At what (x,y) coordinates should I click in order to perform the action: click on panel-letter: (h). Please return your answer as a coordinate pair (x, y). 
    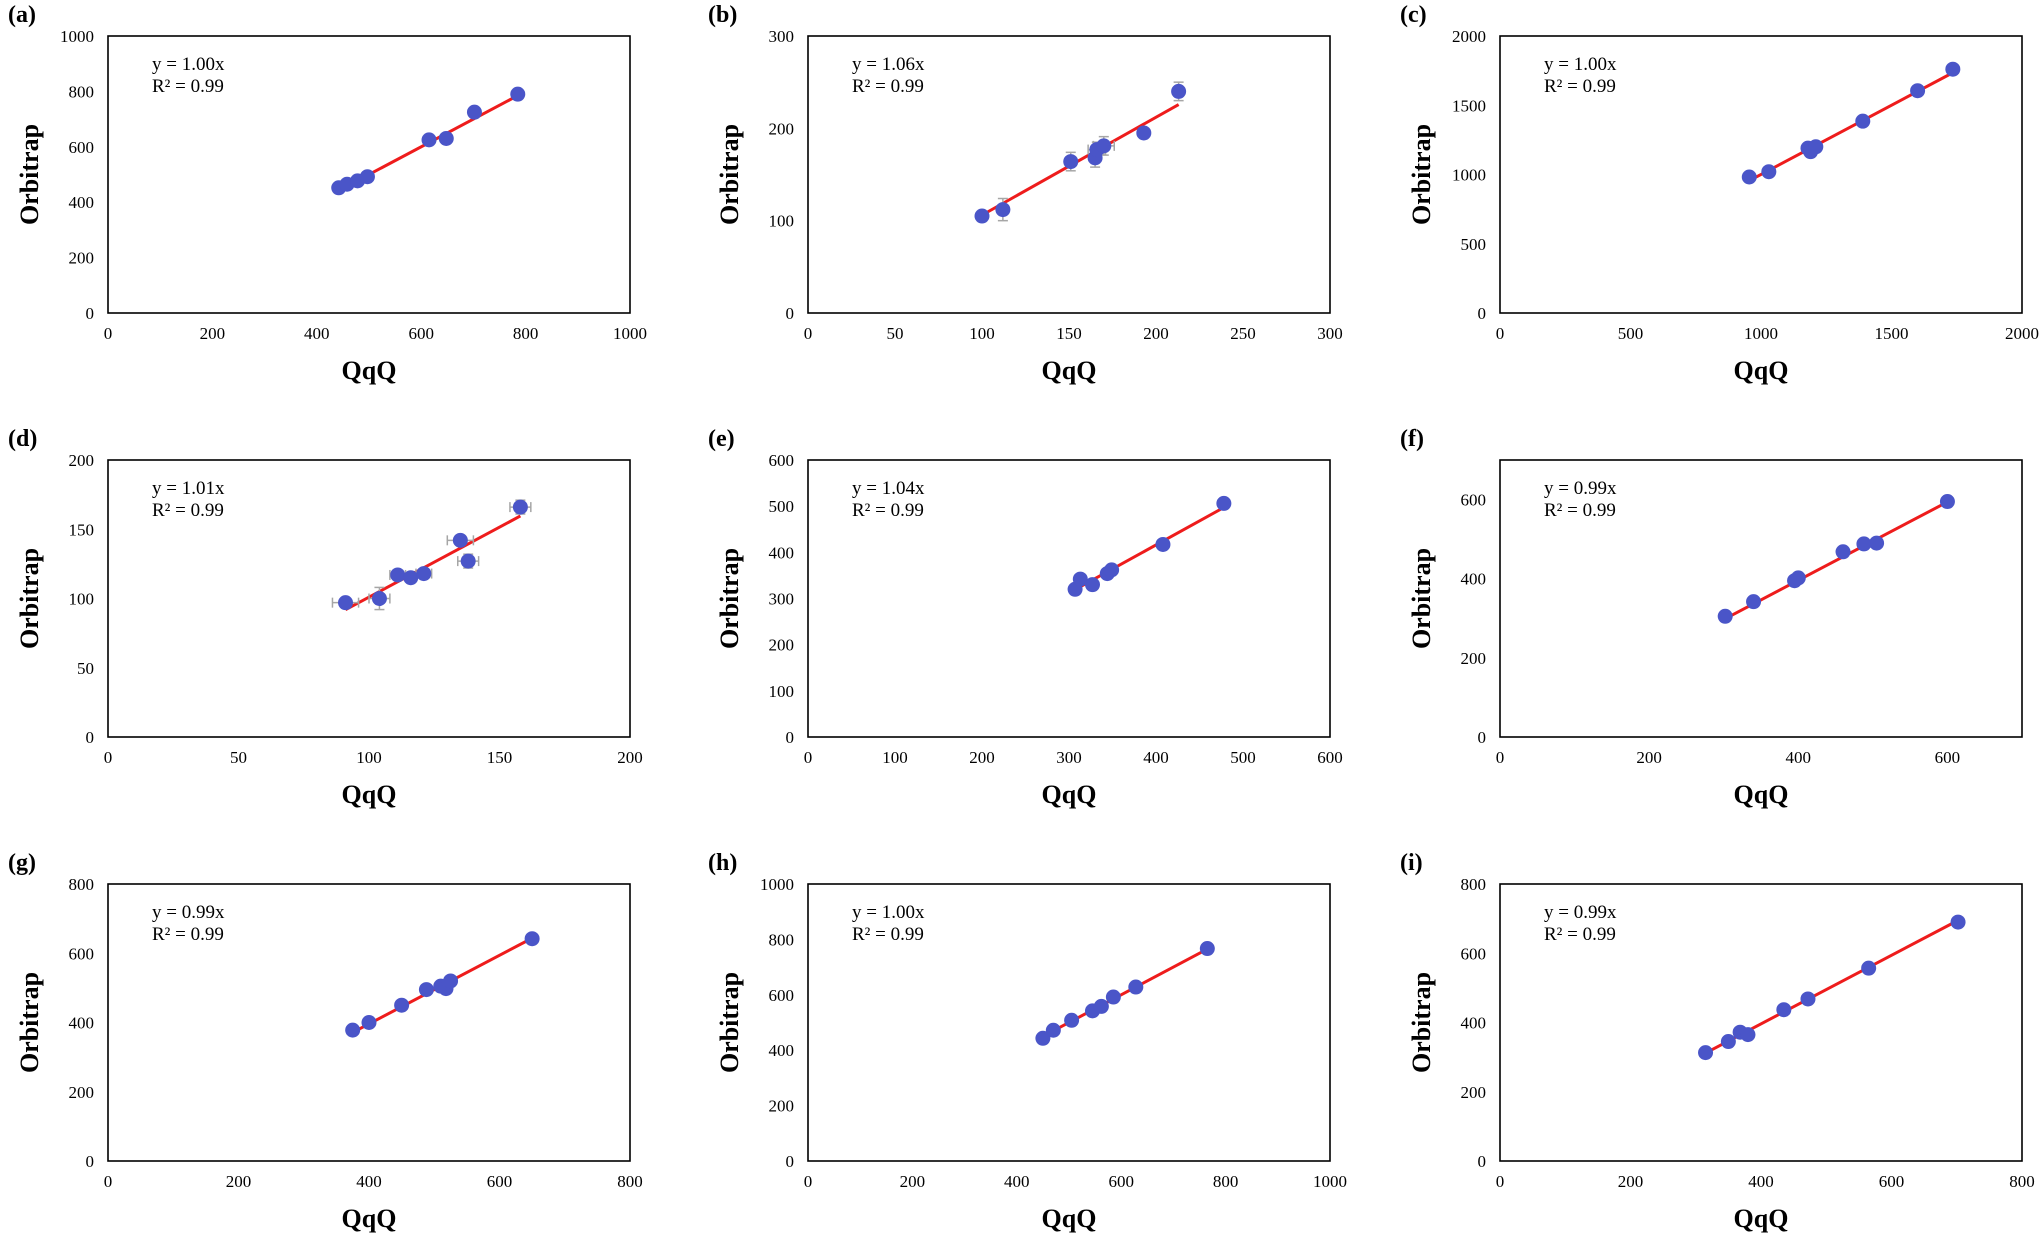
    Looking at the image, I should click on (723, 863).